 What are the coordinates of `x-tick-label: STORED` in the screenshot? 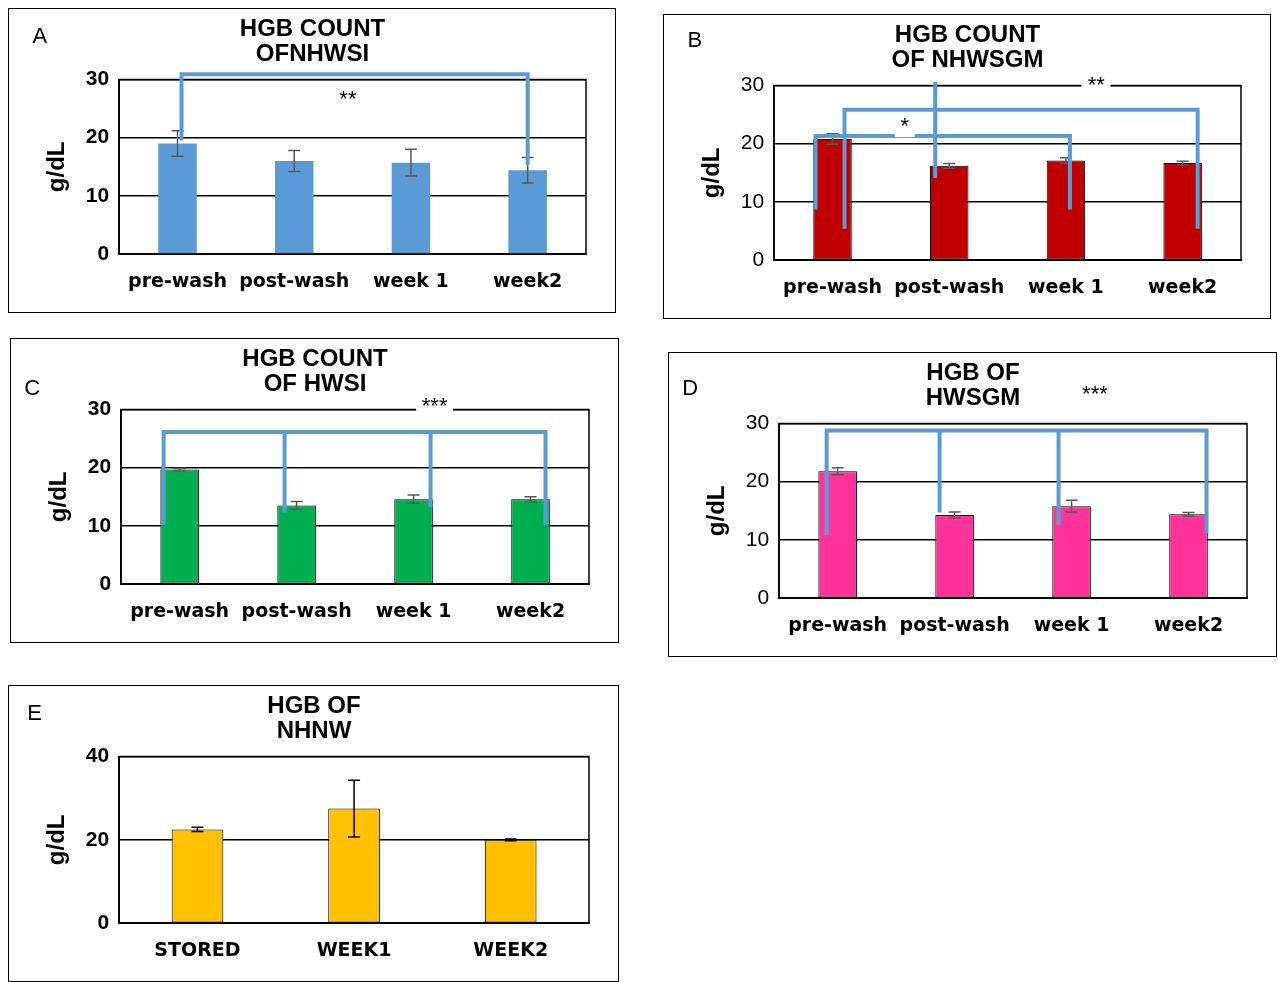 It's located at (197, 948).